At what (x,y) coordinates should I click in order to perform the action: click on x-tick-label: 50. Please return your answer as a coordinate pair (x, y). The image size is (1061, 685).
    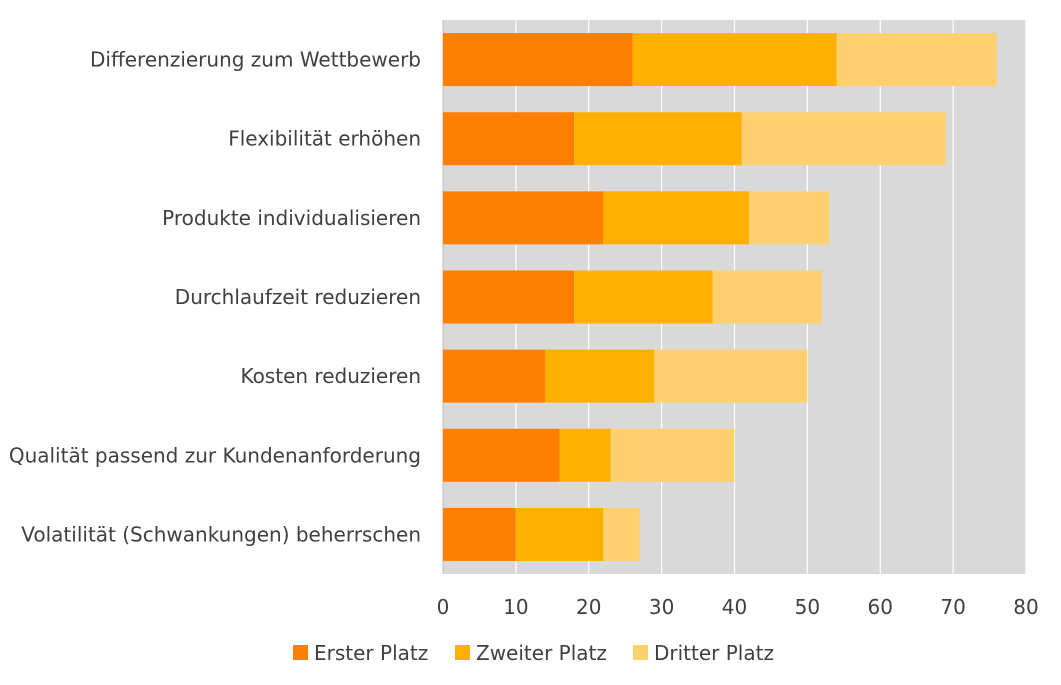
    Looking at the image, I should click on (807, 607).